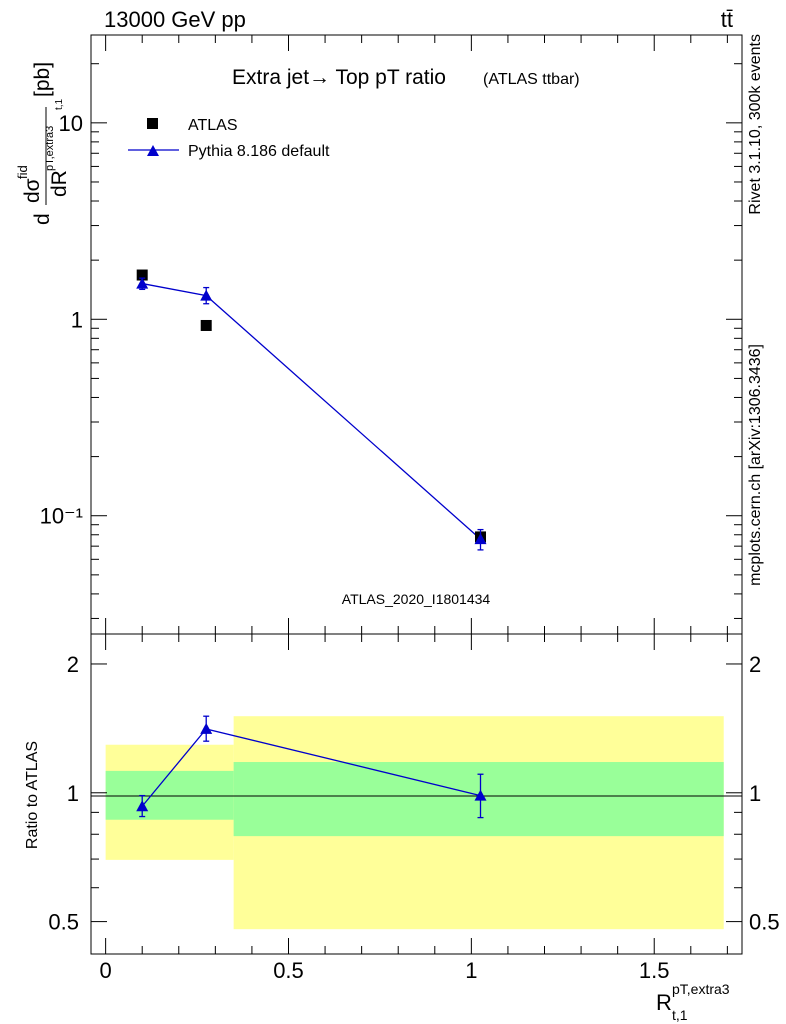  What do you see at coordinates (42, 79) in the screenshot?
I see `svg-text: [pb]` at bounding box center [42, 79].